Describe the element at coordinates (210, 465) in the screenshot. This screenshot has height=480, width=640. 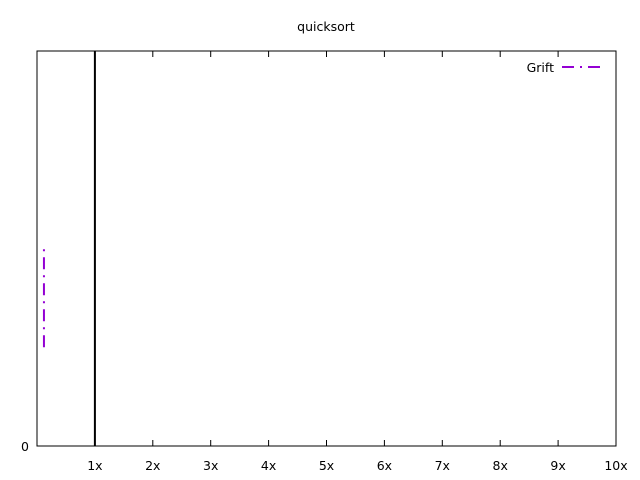
I see `x-tick-label: 3x` at that location.